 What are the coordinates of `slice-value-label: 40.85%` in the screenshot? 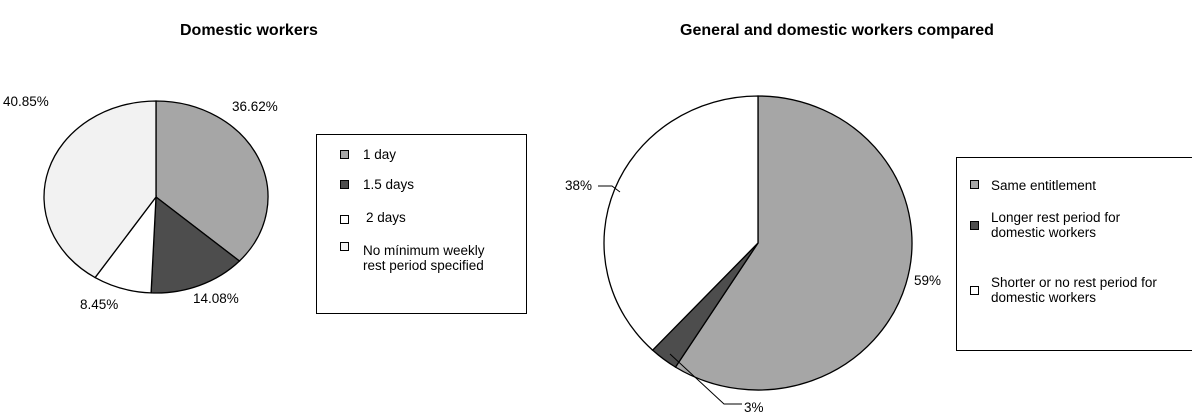 It's located at (26, 101).